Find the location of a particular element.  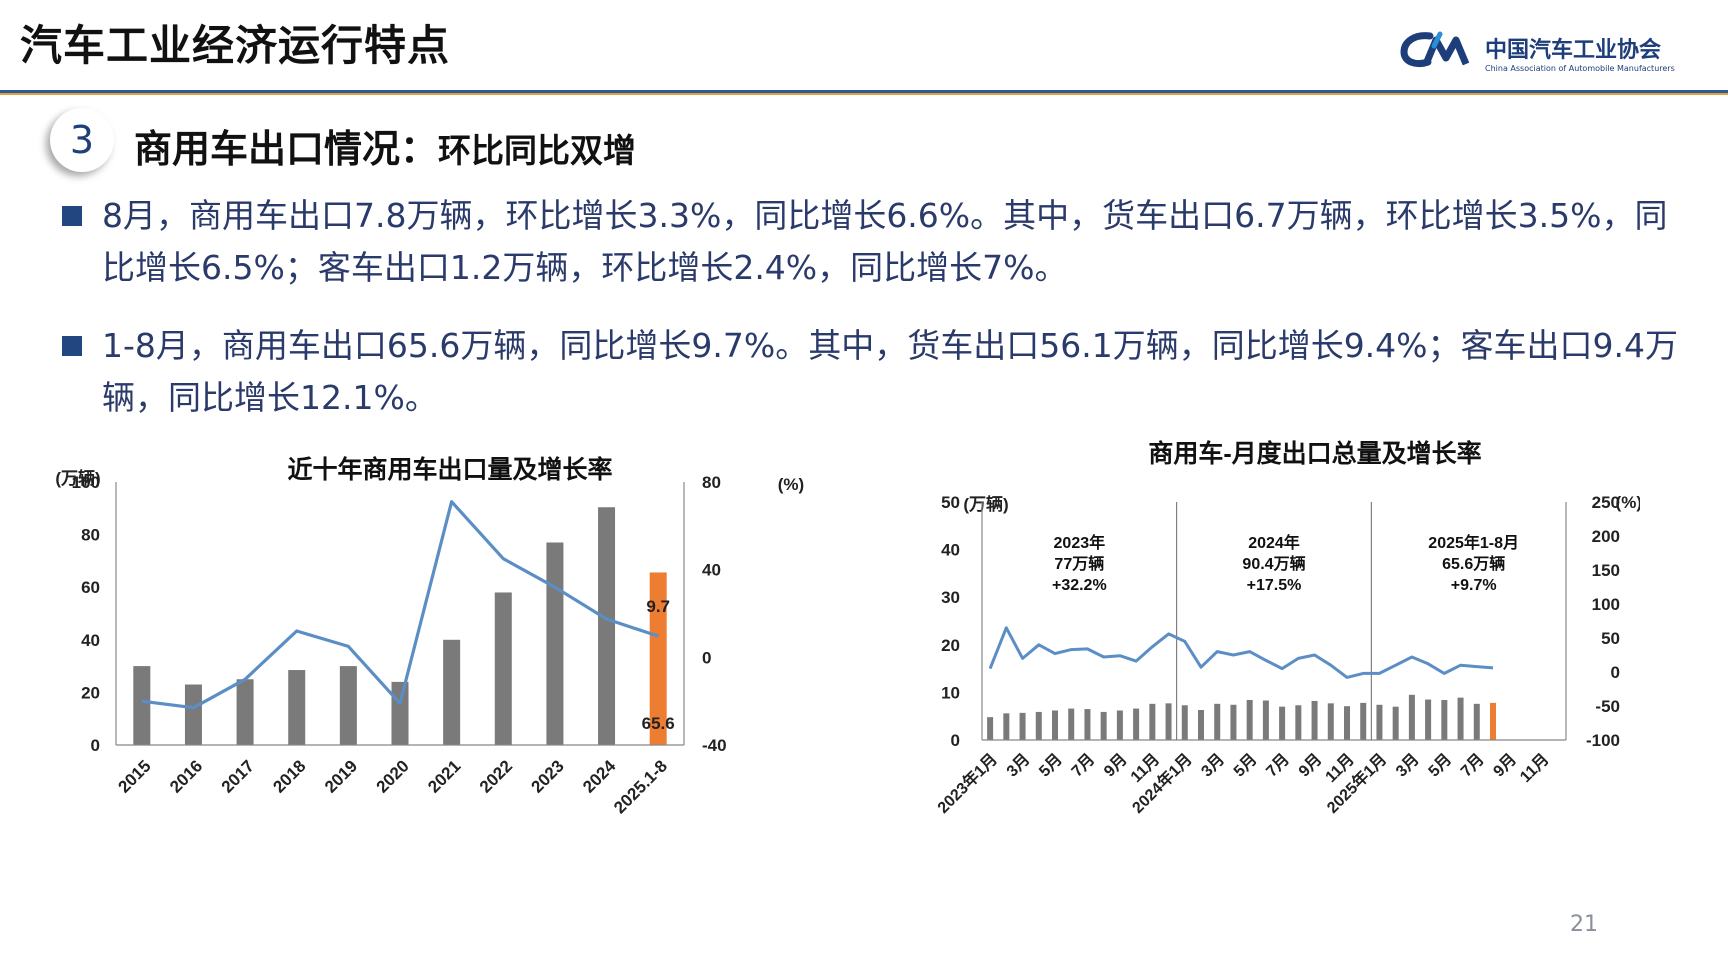

page-number: 21 is located at coordinates (1584, 924).